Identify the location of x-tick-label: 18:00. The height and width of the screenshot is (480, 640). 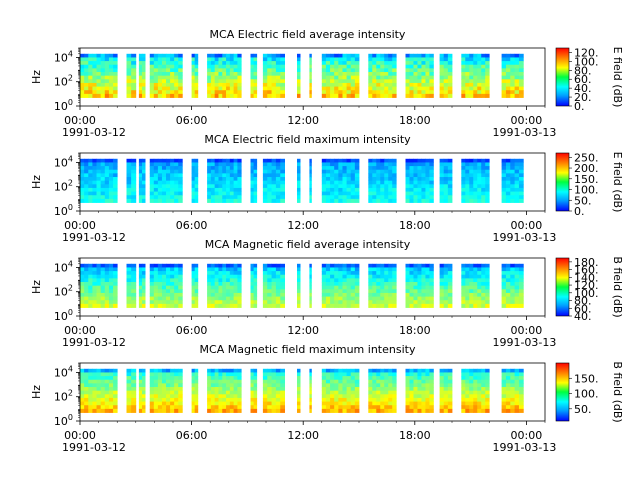
(415, 435).